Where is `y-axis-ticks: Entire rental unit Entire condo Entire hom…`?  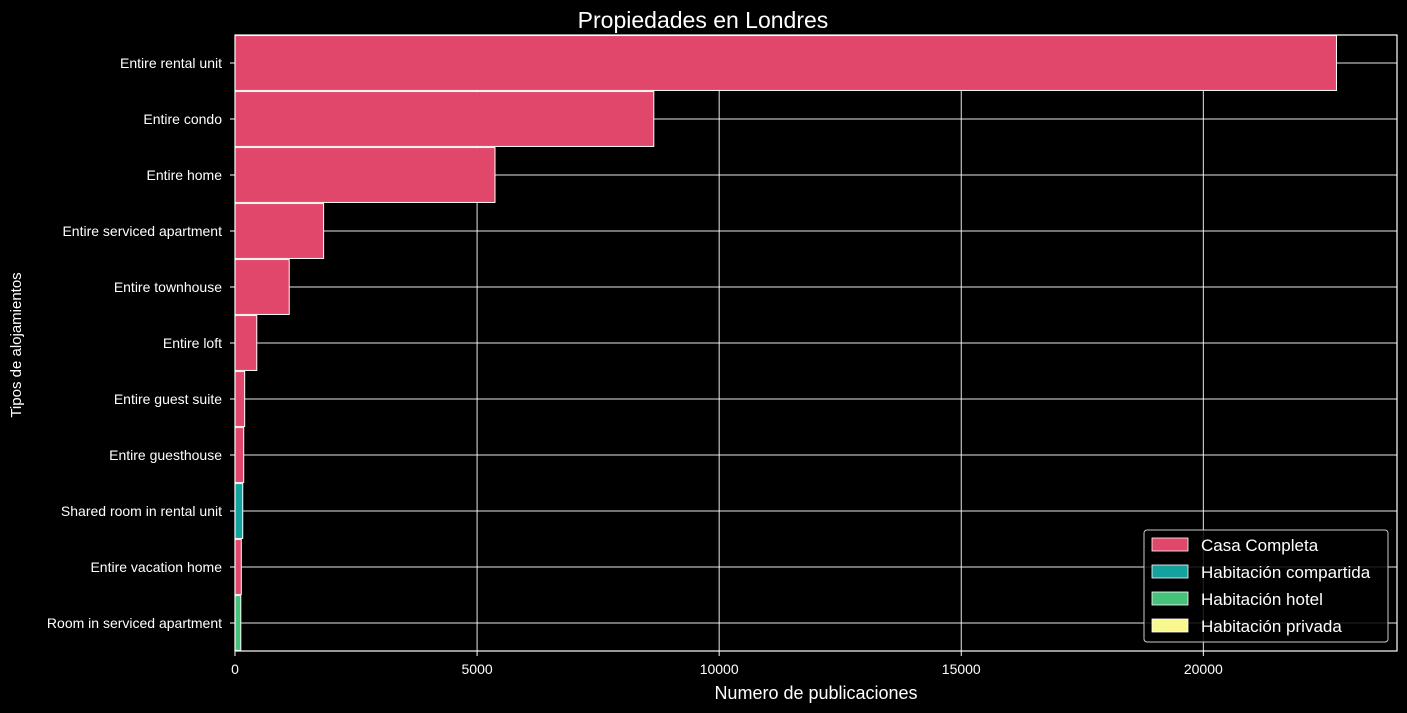
y-axis-ticks: Entire rental unit Entire condo Entire hom… is located at coordinates (141, 343).